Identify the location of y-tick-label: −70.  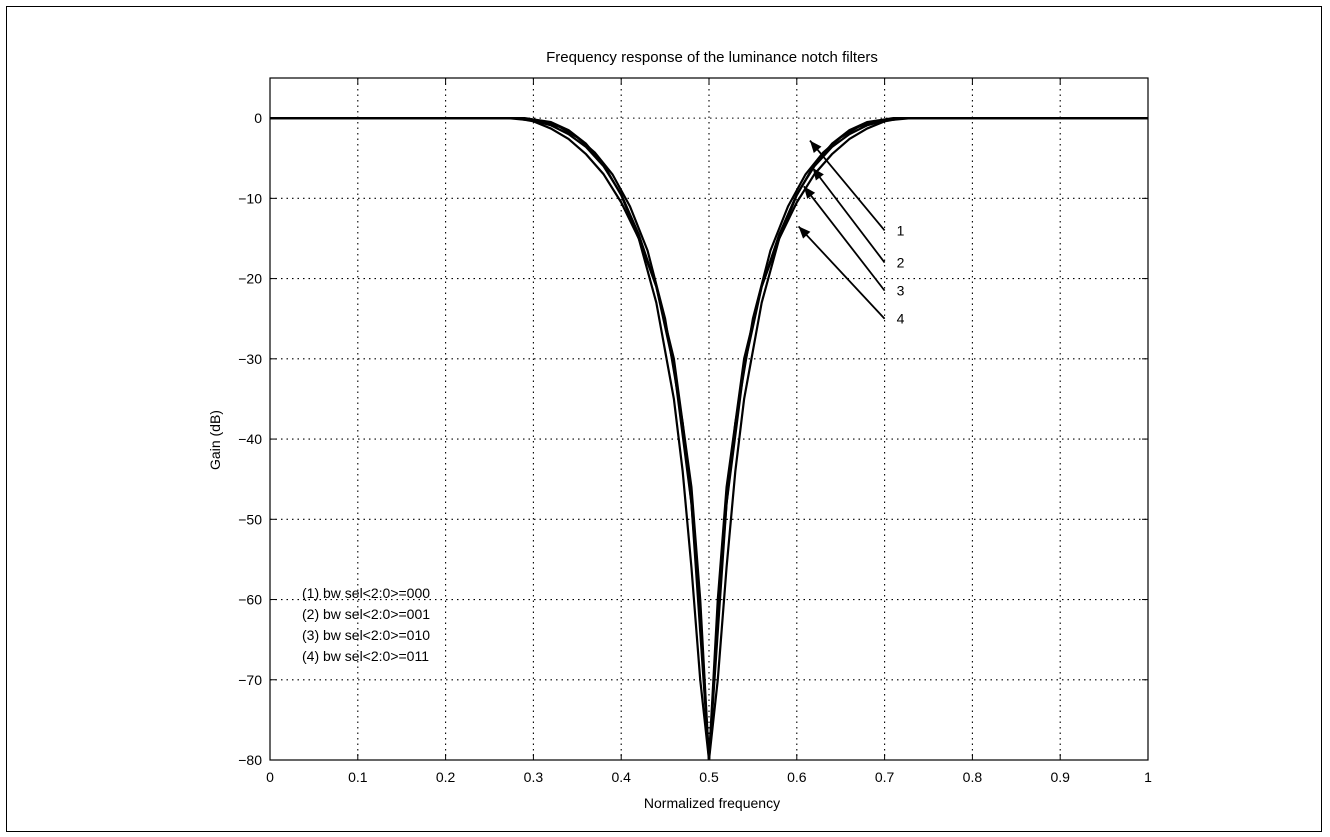
(250, 680).